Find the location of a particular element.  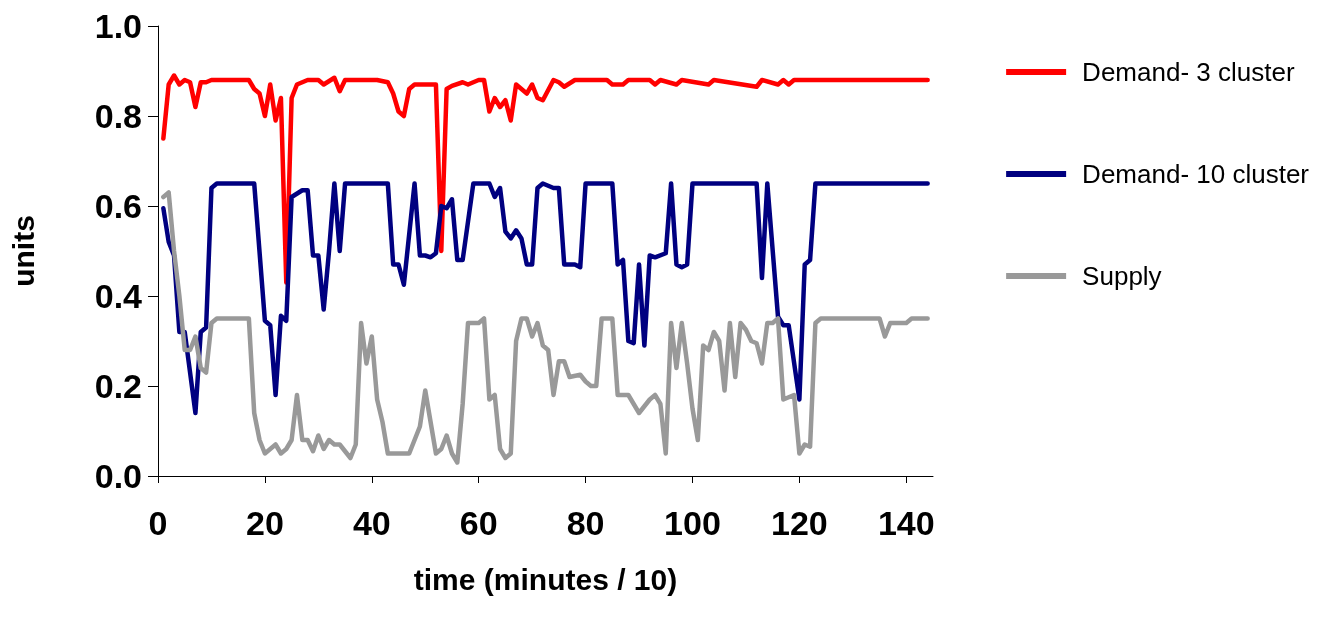

x-tick-label: 120 is located at coordinates (799, 523).